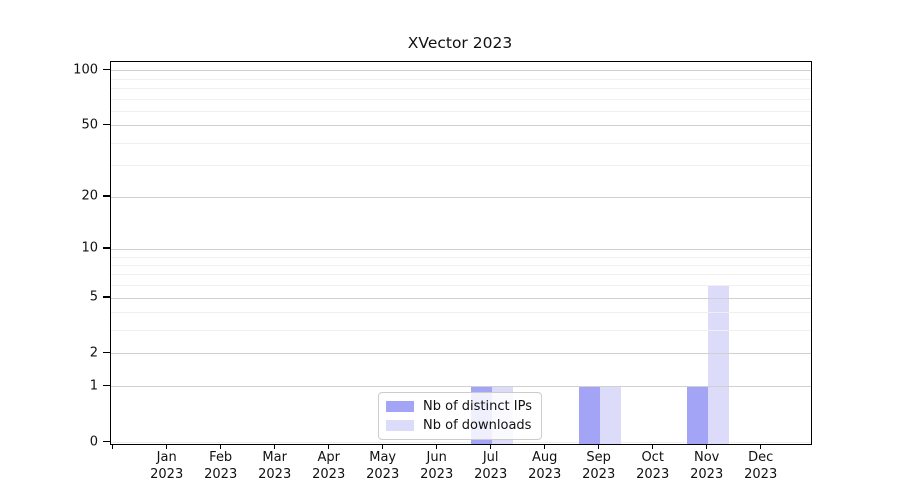 Image resolution: width=900 pixels, height=500 pixels. Describe the element at coordinates (599, 466) in the screenshot. I see `x-axis-tick-label: Sep 2023` at that location.